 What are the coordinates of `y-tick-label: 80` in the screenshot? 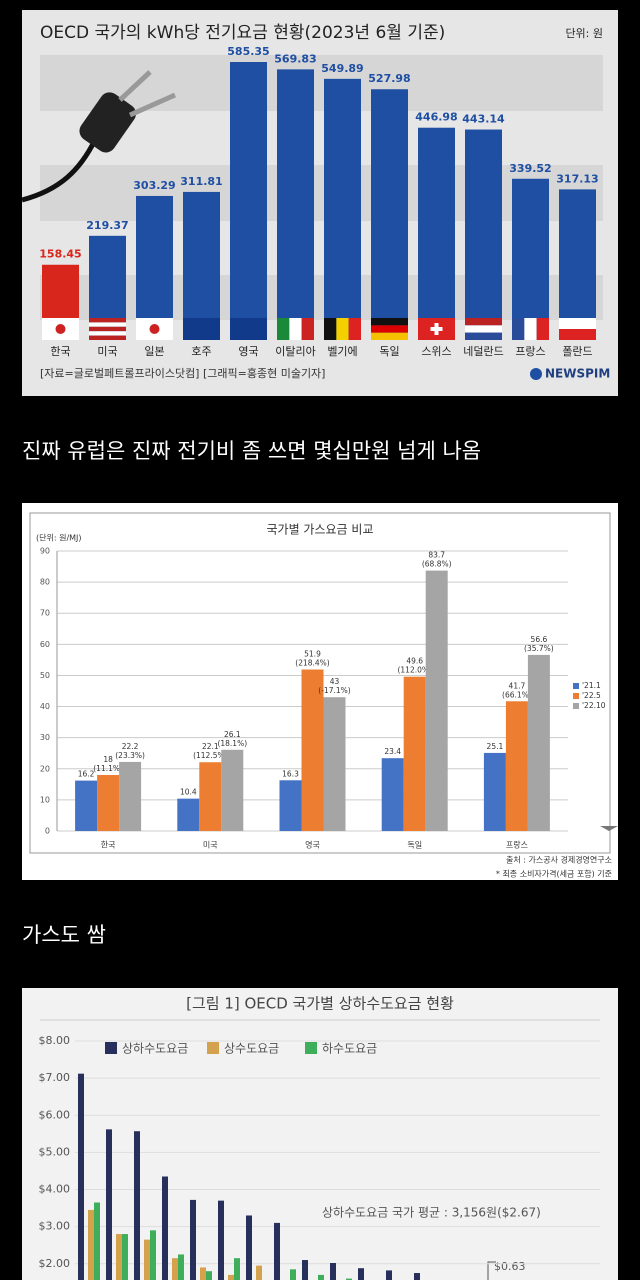 It's located at (45, 582).